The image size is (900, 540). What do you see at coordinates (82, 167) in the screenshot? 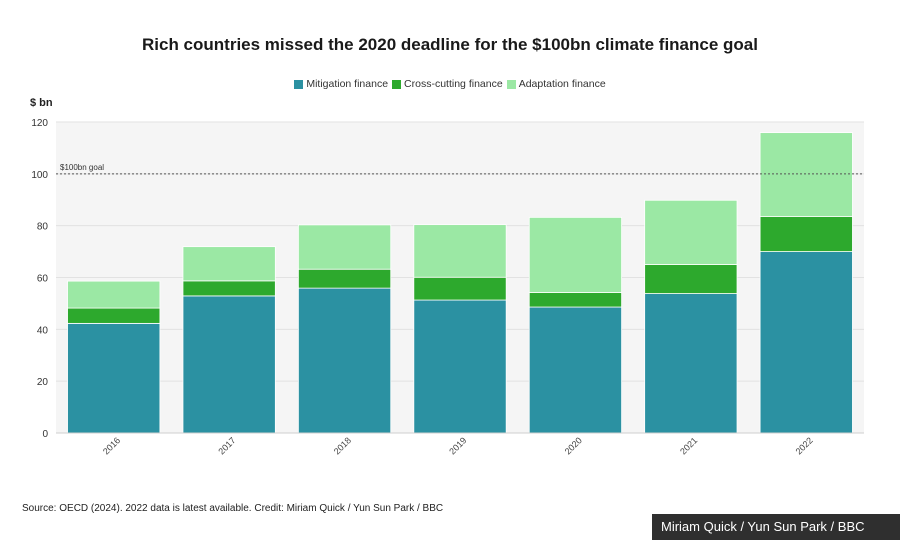
I see `goal-reference-label: $100bn goal` at bounding box center [82, 167].